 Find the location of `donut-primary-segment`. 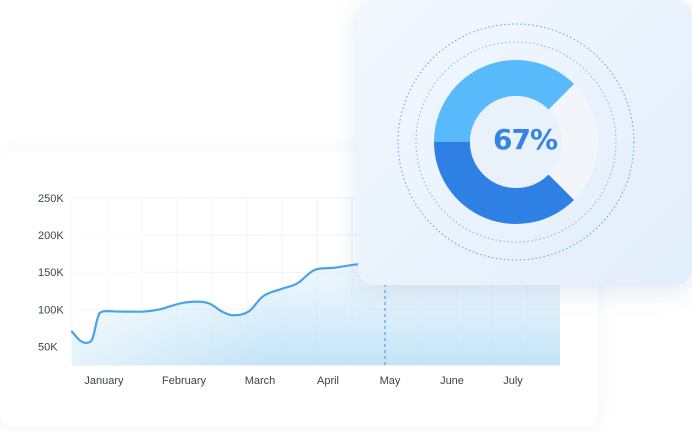

donut-primary-segment is located at coordinates (504, 183).